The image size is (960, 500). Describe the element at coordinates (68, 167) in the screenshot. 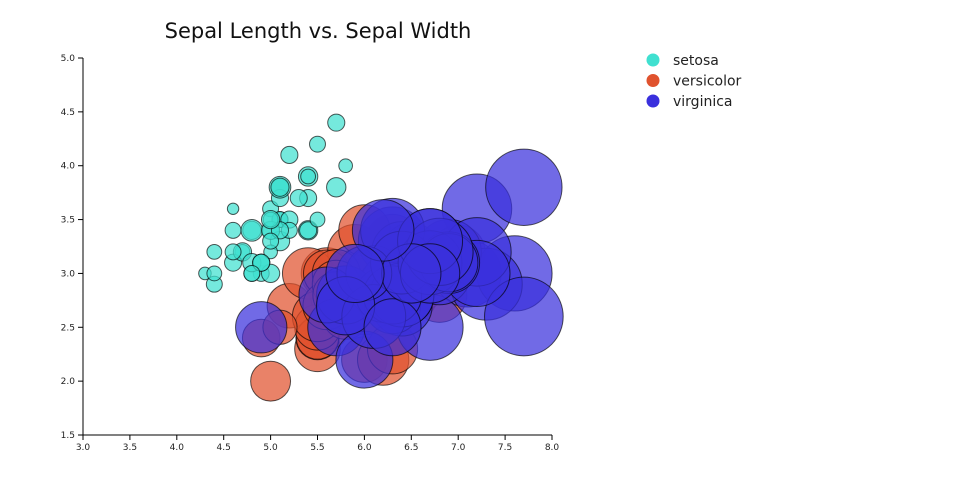

I see `y-tick-label: 4.0` at that location.